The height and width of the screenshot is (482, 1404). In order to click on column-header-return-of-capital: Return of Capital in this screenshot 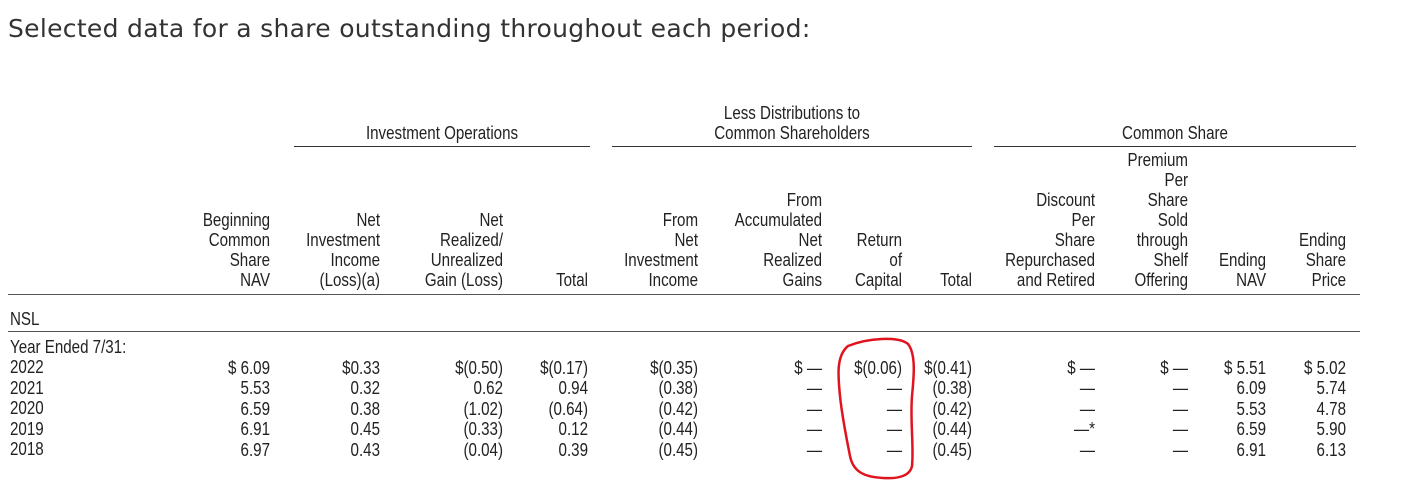, I will do `click(822, 260)`.